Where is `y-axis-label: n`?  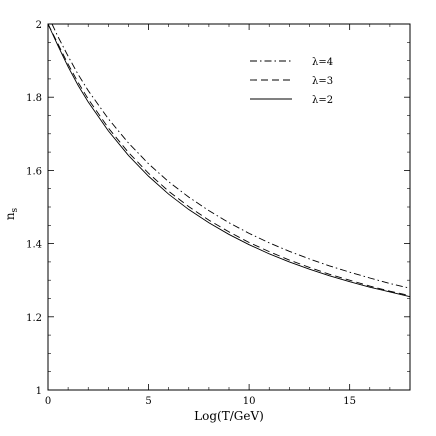
y-axis-label: n is located at coordinates (10, 216).